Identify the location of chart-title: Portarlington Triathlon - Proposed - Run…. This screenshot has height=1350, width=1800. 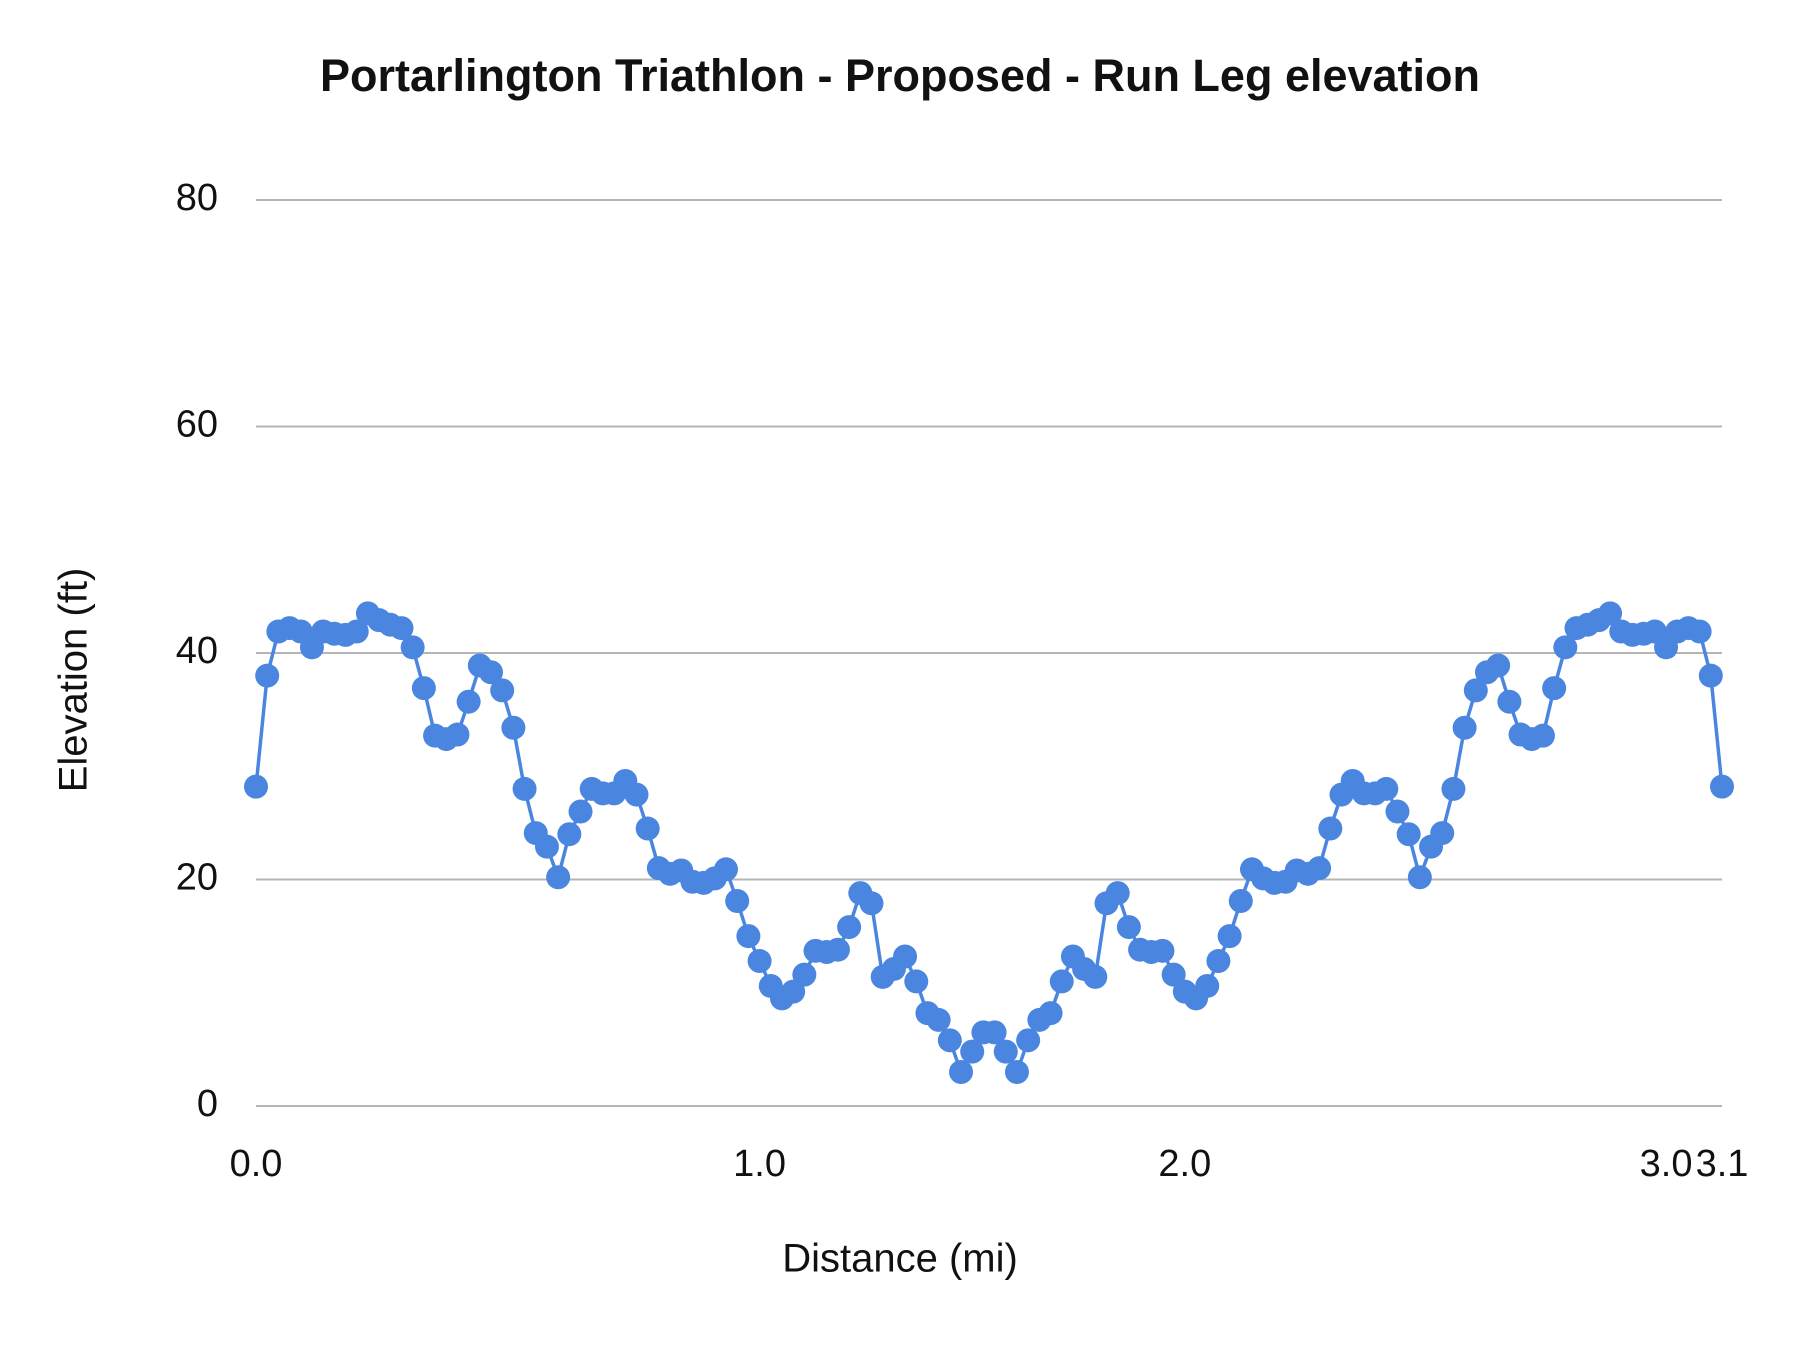
(900, 75).